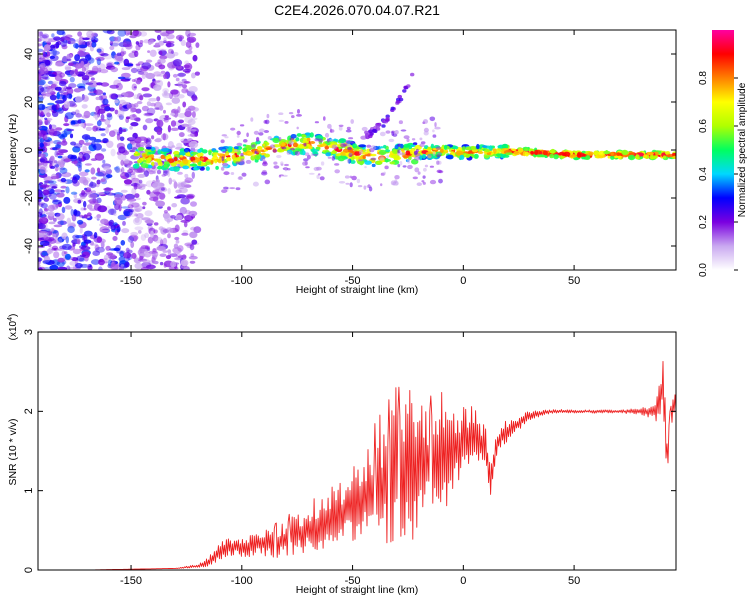  Describe the element at coordinates (13, 315) in the screenshot. I see `snr-y-multiplier-close: )` at that location.